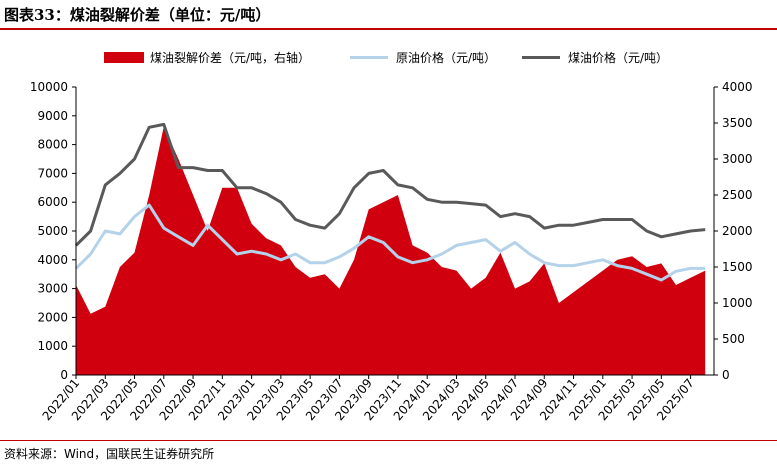  Describe the element at coordinates (52, 346) in the screenshot. I see `left-tick-label: 1000` at that location.